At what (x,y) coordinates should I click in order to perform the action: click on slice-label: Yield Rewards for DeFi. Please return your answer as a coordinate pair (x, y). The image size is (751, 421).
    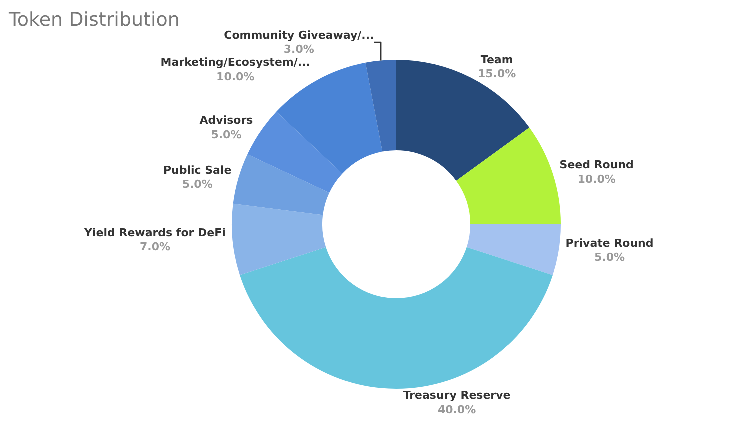
    Looking at the image, I should click on (155, 233).